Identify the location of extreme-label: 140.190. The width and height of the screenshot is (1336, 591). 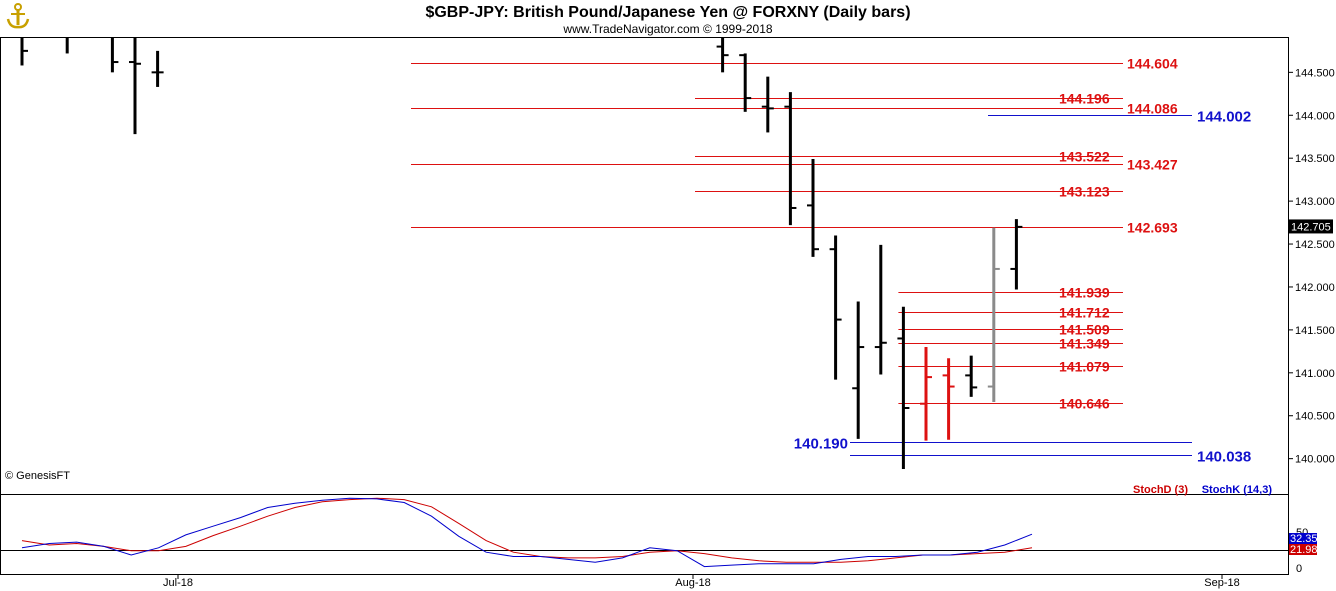
(821, 444).